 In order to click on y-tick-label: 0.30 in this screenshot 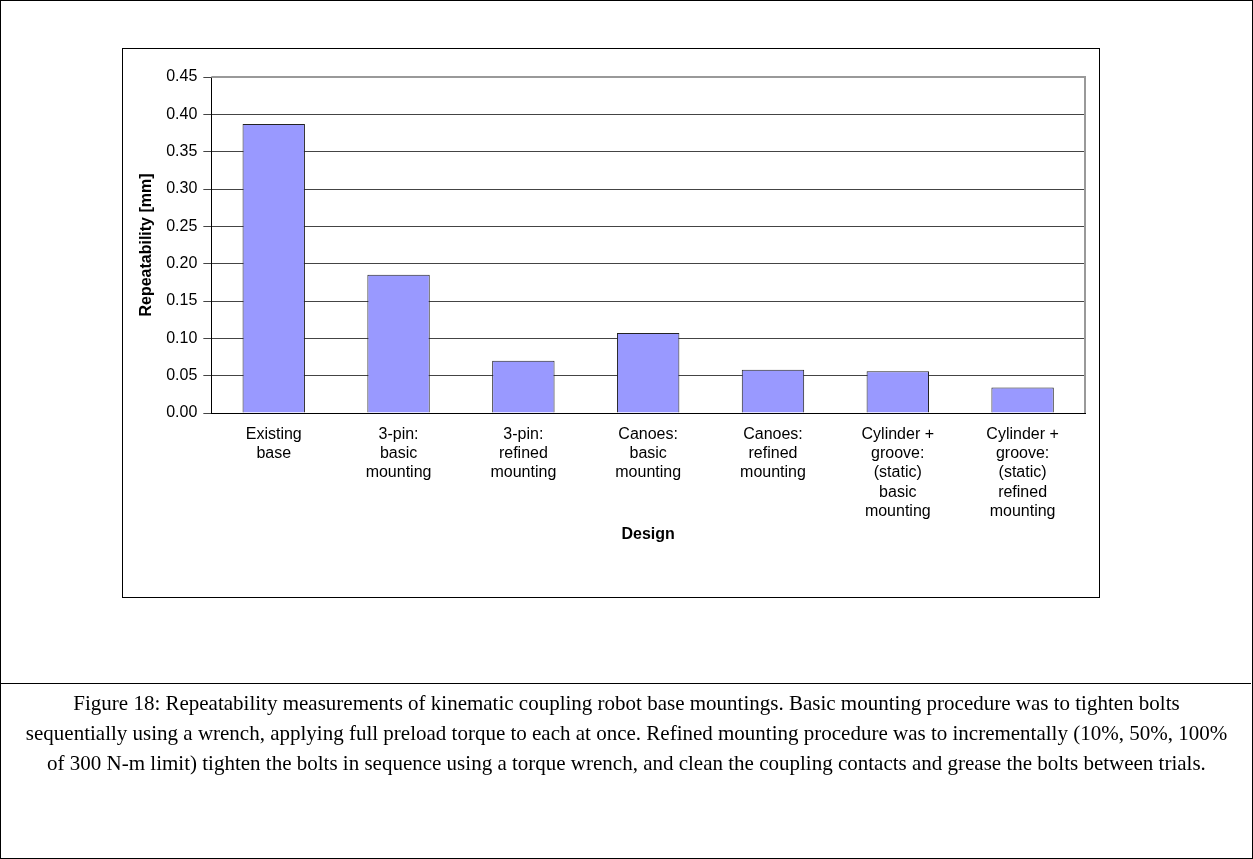, I will do `click(182, 188)`.